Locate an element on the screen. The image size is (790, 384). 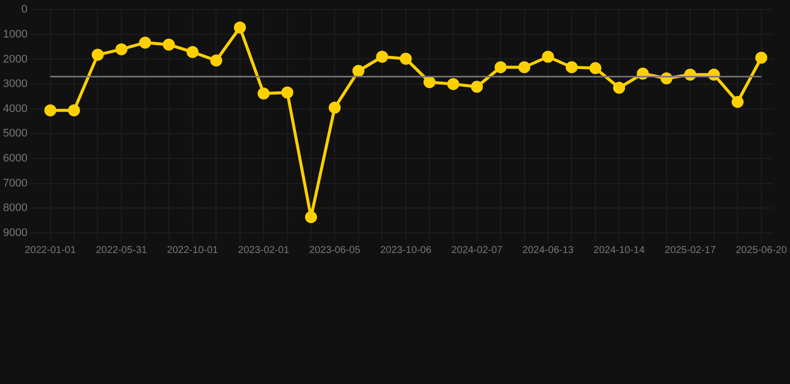
x-tick-label: 2024-06-13 is located at coordinates (548, 250).